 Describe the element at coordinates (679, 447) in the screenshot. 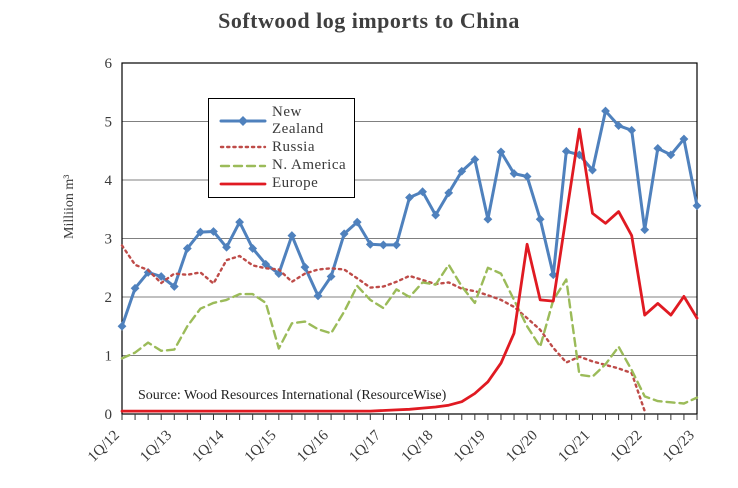

I see `x-tick-label: 1Q/23` at that location.